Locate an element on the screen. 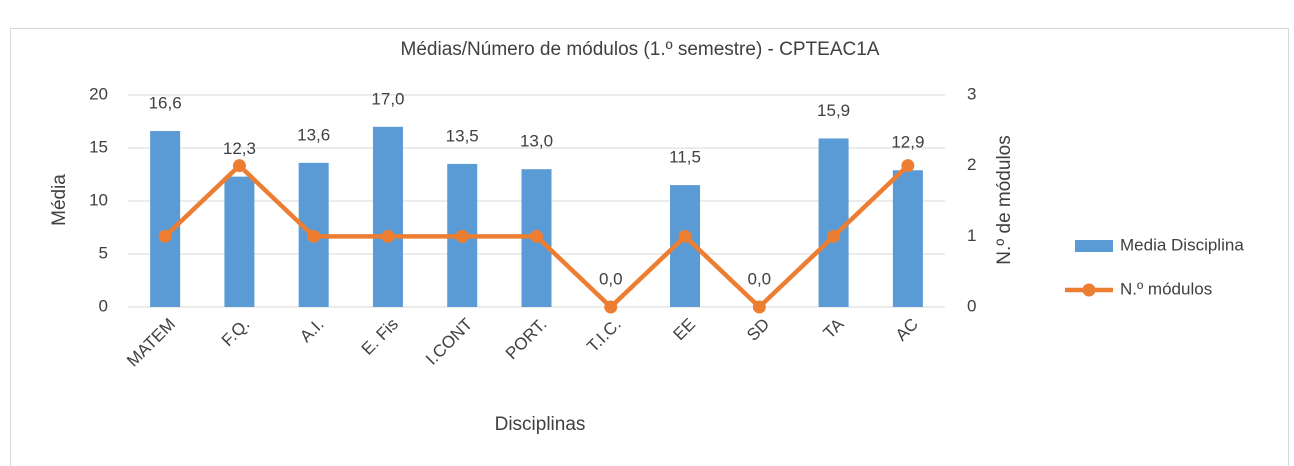 The height and width of the screenshot is (466, 1294). y2-axis-label: N.º de módulos is located at coordinates (1004, 199).